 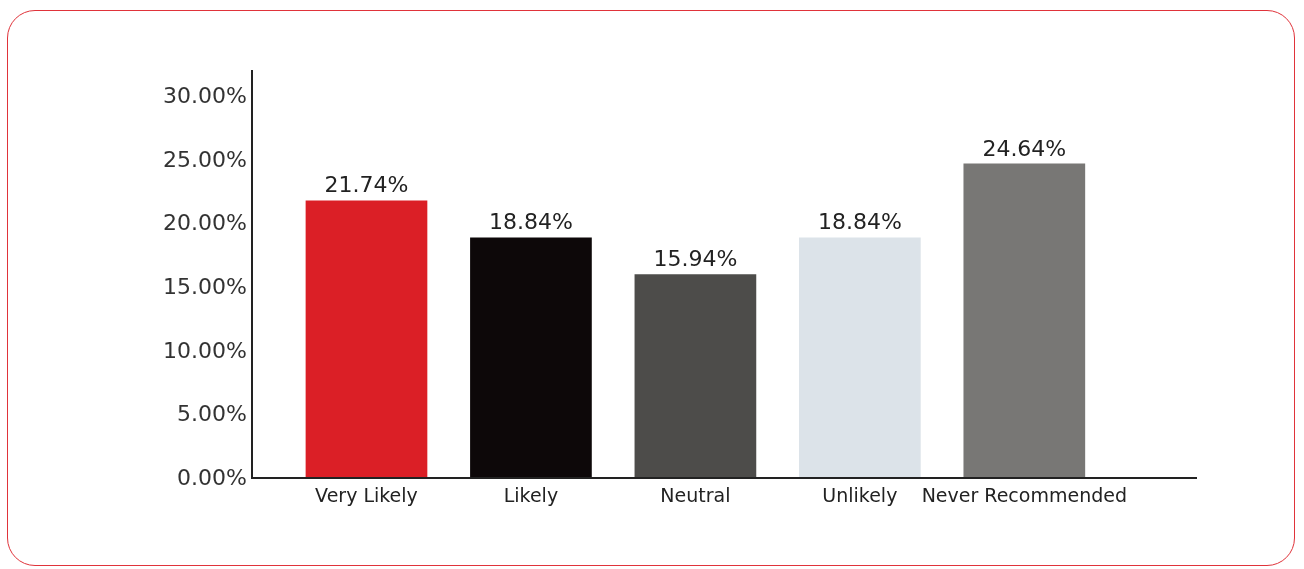 What do you see at coordinates (695, 494) in the screenshot?
I see `x-tick-label: Neutral` at bounding box center [695, 494].